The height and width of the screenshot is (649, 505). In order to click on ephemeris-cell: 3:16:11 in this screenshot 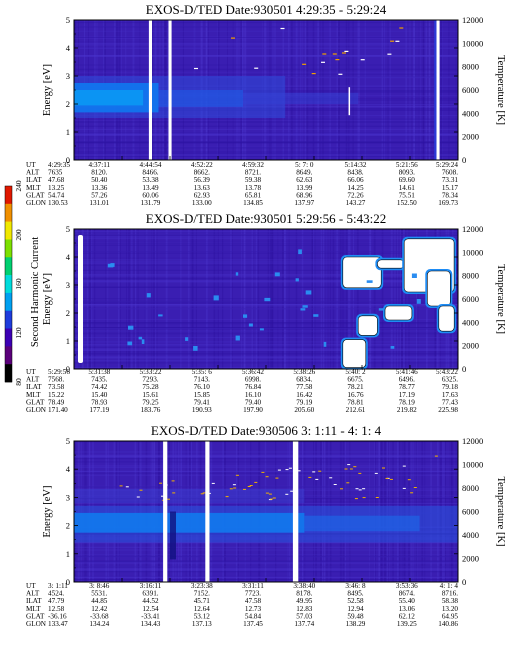, I will do `click(151, 586)`.